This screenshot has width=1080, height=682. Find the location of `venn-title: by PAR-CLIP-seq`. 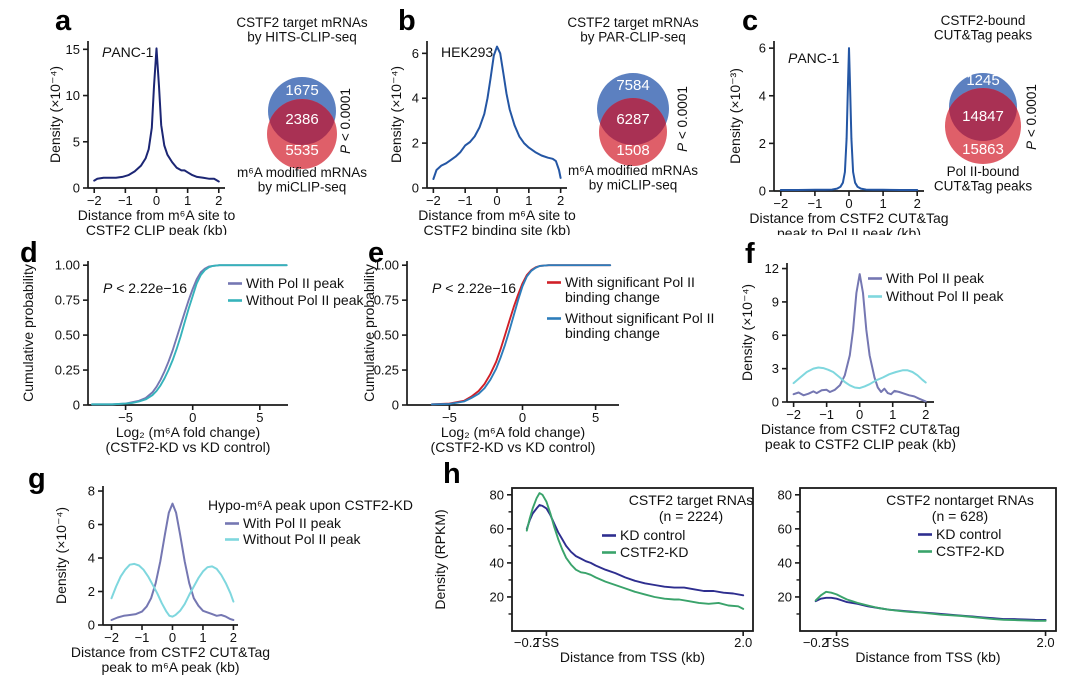

venn-title: by PAR-CLIP-seq is located at coordinates (633, 37).